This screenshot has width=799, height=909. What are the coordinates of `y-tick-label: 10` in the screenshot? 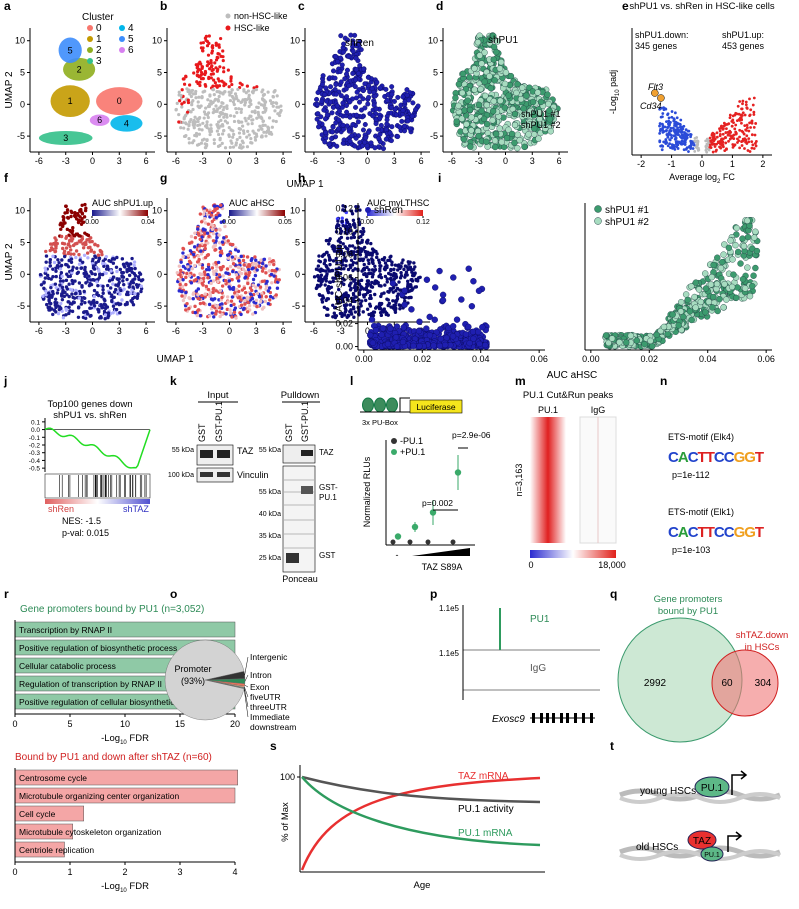 It's located at (20, 211).